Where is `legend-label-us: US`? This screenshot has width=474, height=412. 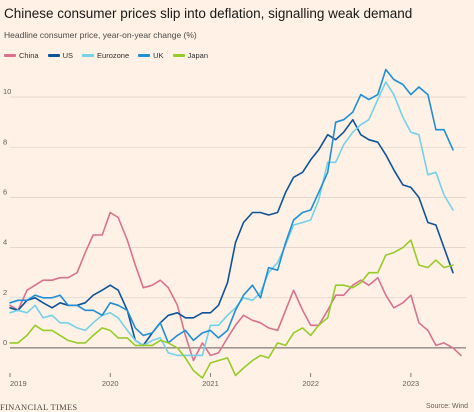 legend-label-us: US is located at coordinates (68, 55).